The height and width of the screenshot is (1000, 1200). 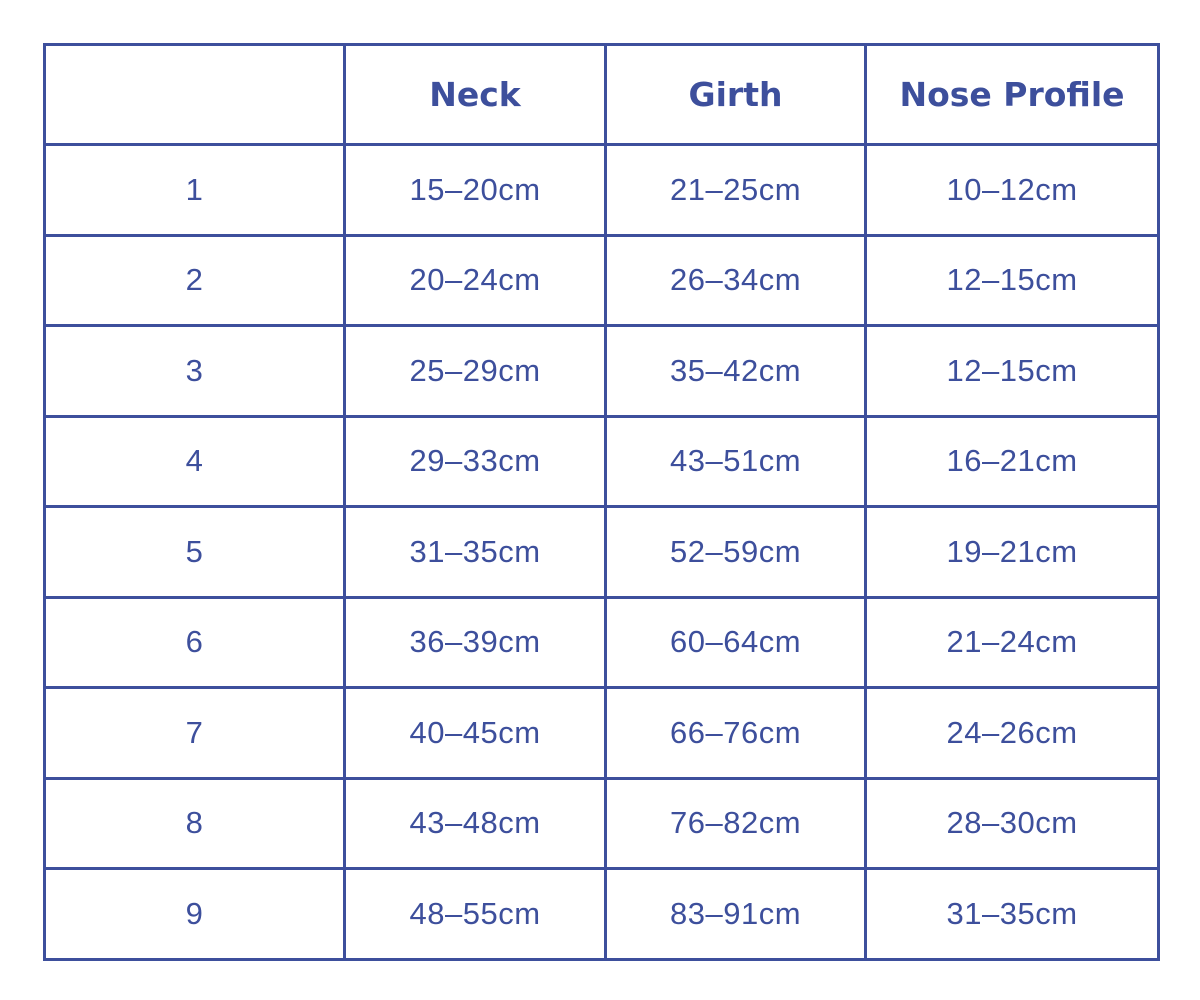 What do you see at coordinates (194, 461) in the screenshot?
I see `cell-size: 4` at bounding box center [194, 461].